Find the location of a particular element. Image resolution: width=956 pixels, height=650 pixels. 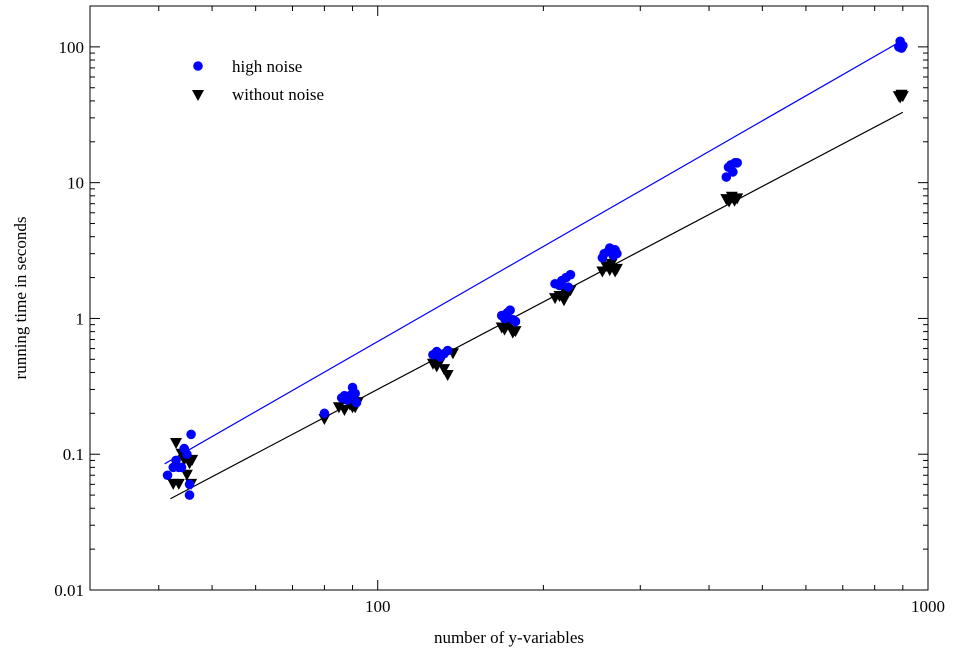

x-tick-label: 1000 is located at coordinates (928, 606).